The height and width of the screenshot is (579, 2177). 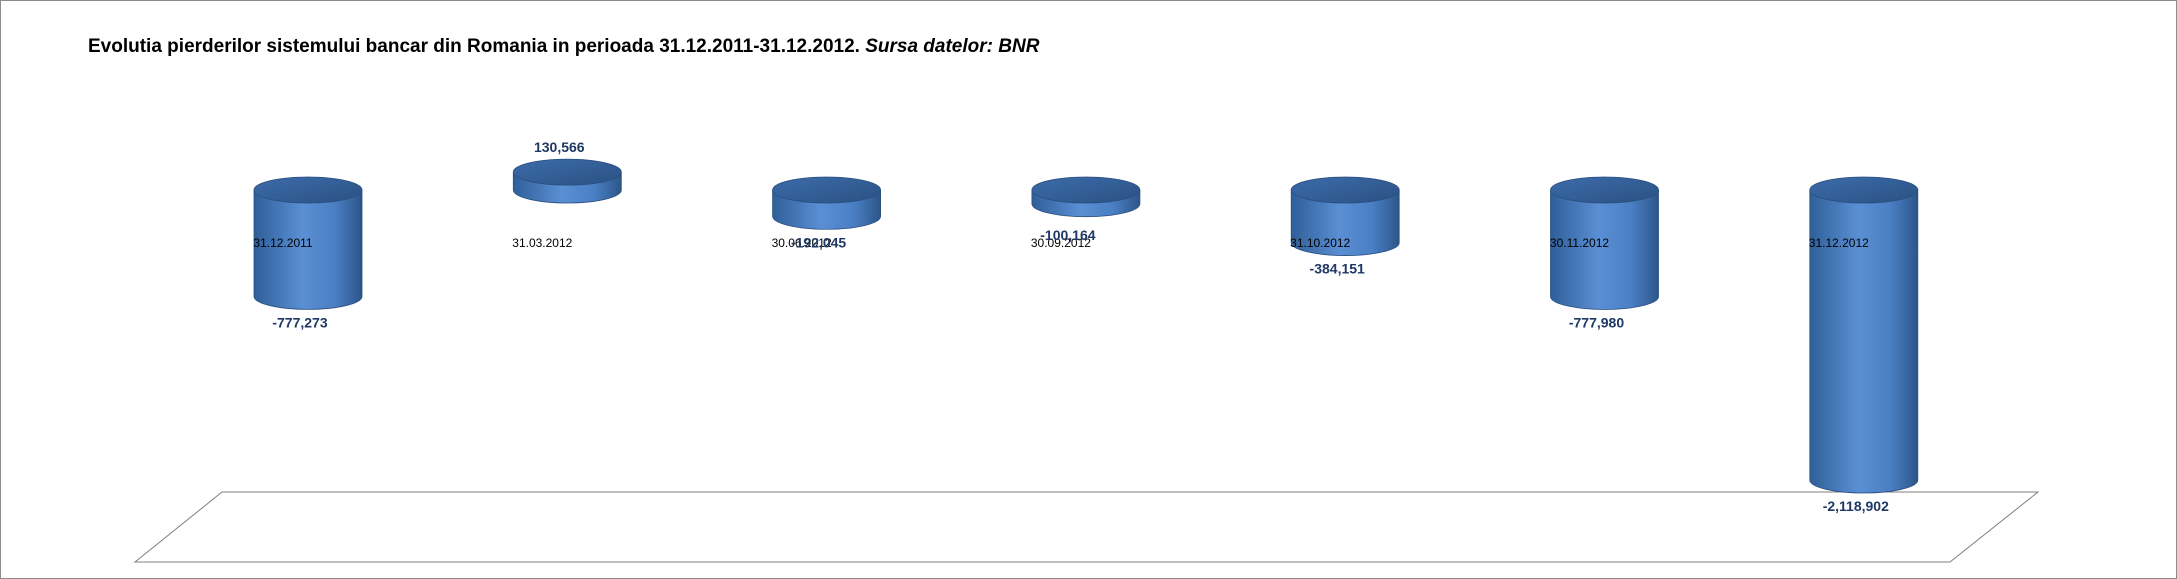 I want to click on data-label: -2,118,902, so click(x=1856, y=506).